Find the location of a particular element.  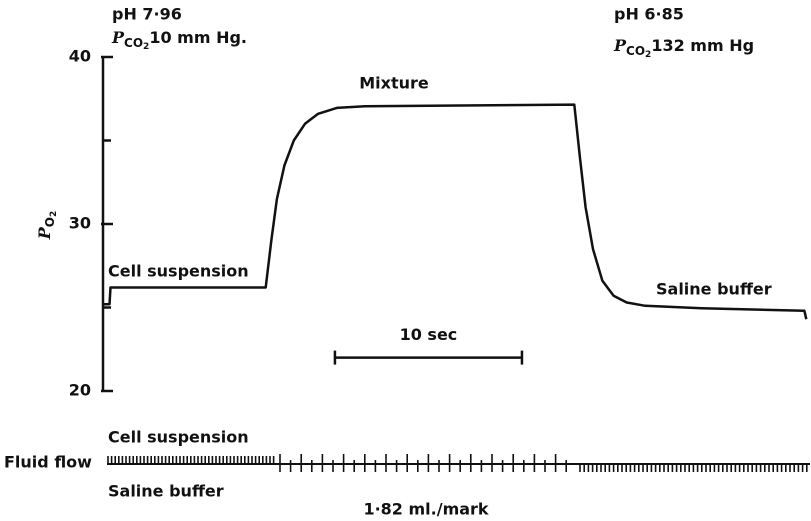

mixture-label: Mixture is located at coordinates (394, 83).